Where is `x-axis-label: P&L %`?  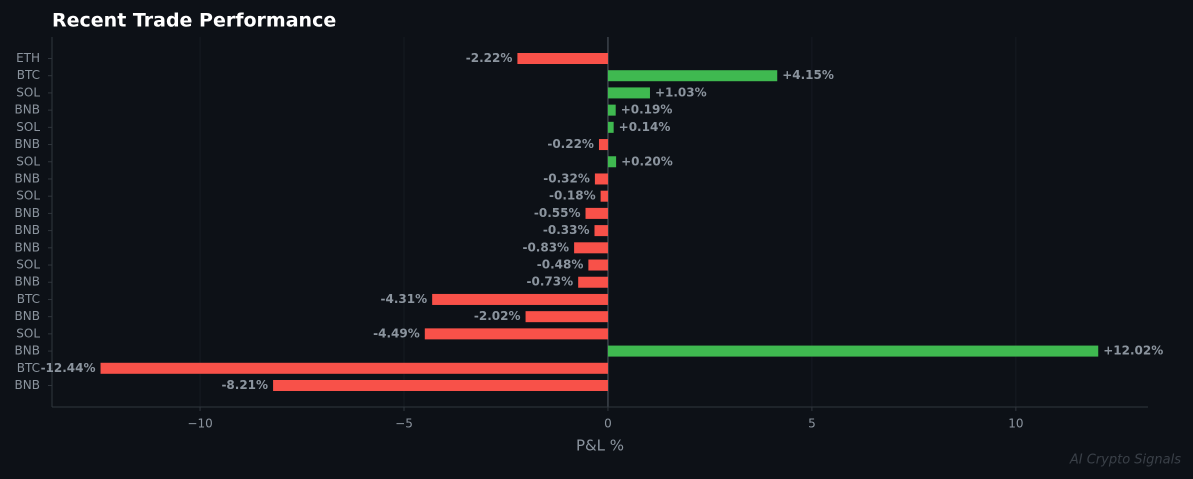 x-axis-label: P&L % is located at coordinates (600, 446).